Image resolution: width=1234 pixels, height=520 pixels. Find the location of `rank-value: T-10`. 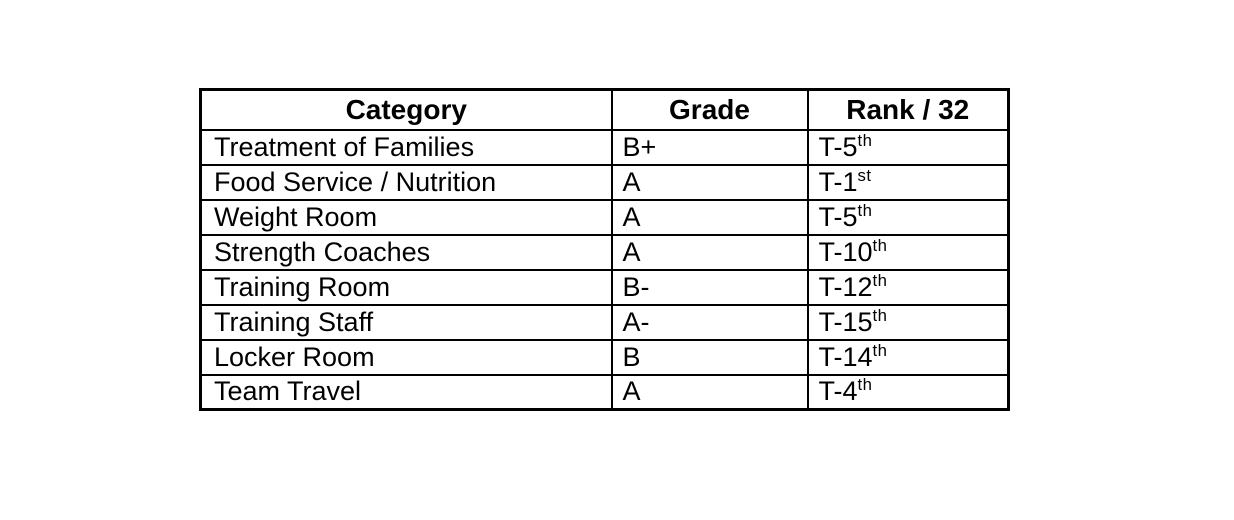

rank-value: T-10 is located at coordinates (845, 251).